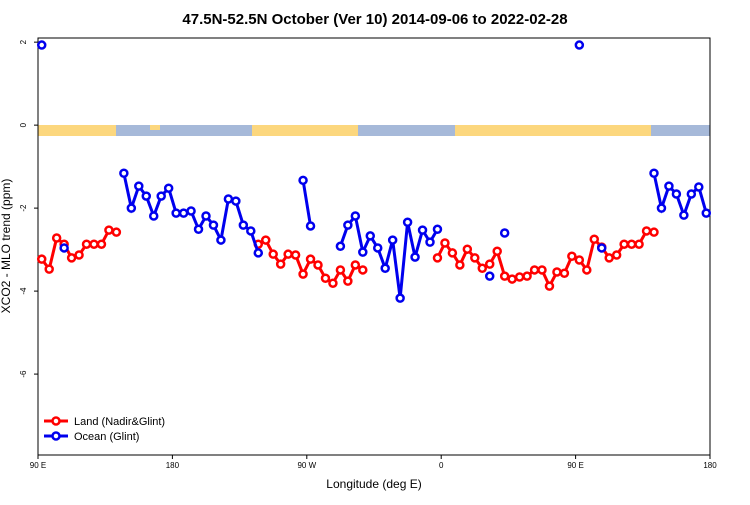 This screenshot has width=750, height=505. I want to click on y-axis-label: XCO2 - MLO trend (ppm), so click(6, 246).